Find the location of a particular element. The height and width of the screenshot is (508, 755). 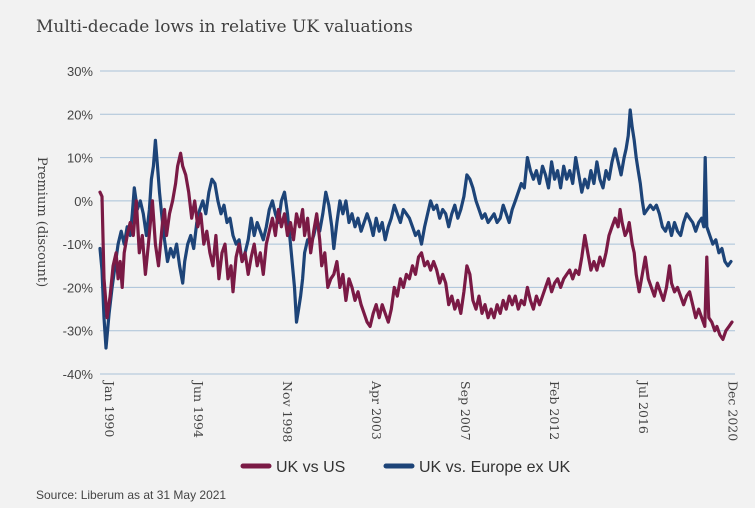

y-tick-label: -40% is located at coordinates (78, 374).